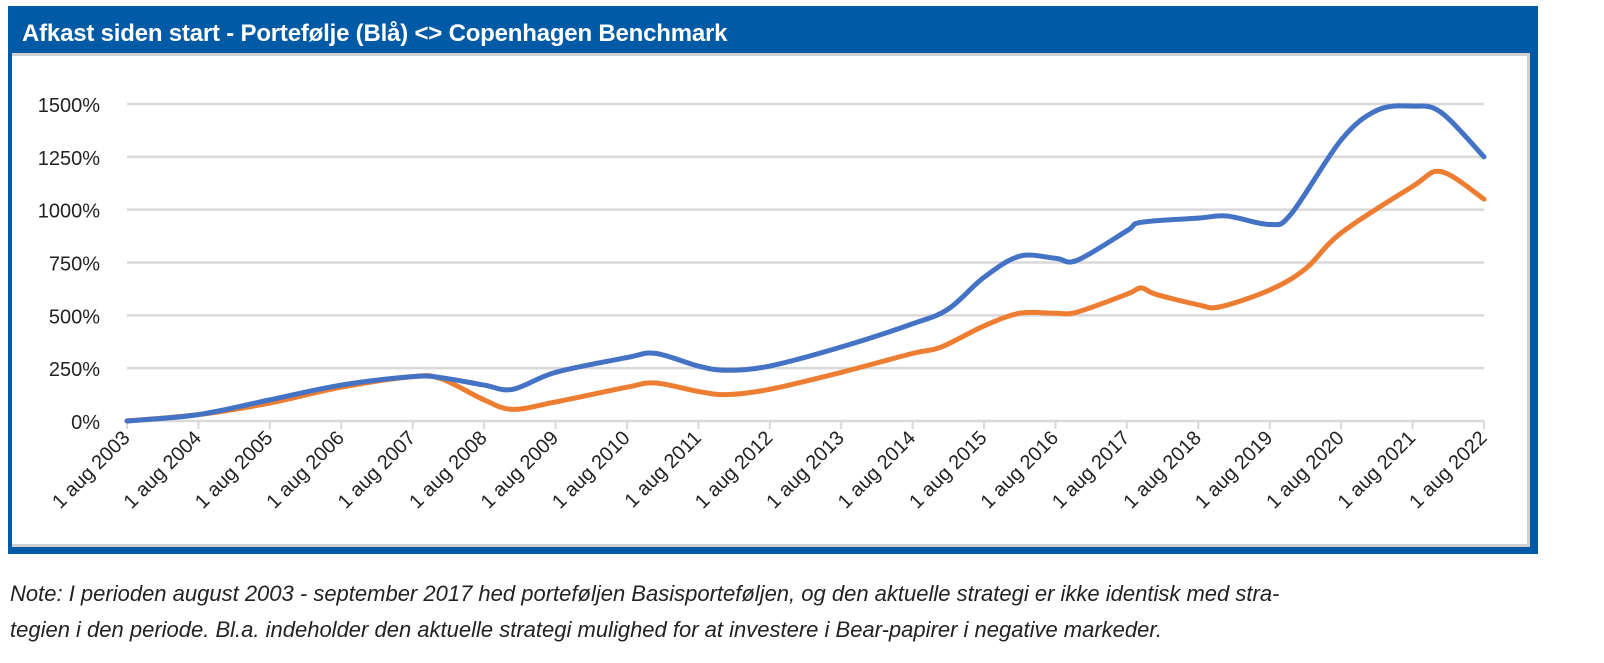 This screenshot has height=663, width=1604. I want to click on y-axis-tick-labels: 0% 250% 500% 750% 1000% 1250% 1500%, so click(69, 264).